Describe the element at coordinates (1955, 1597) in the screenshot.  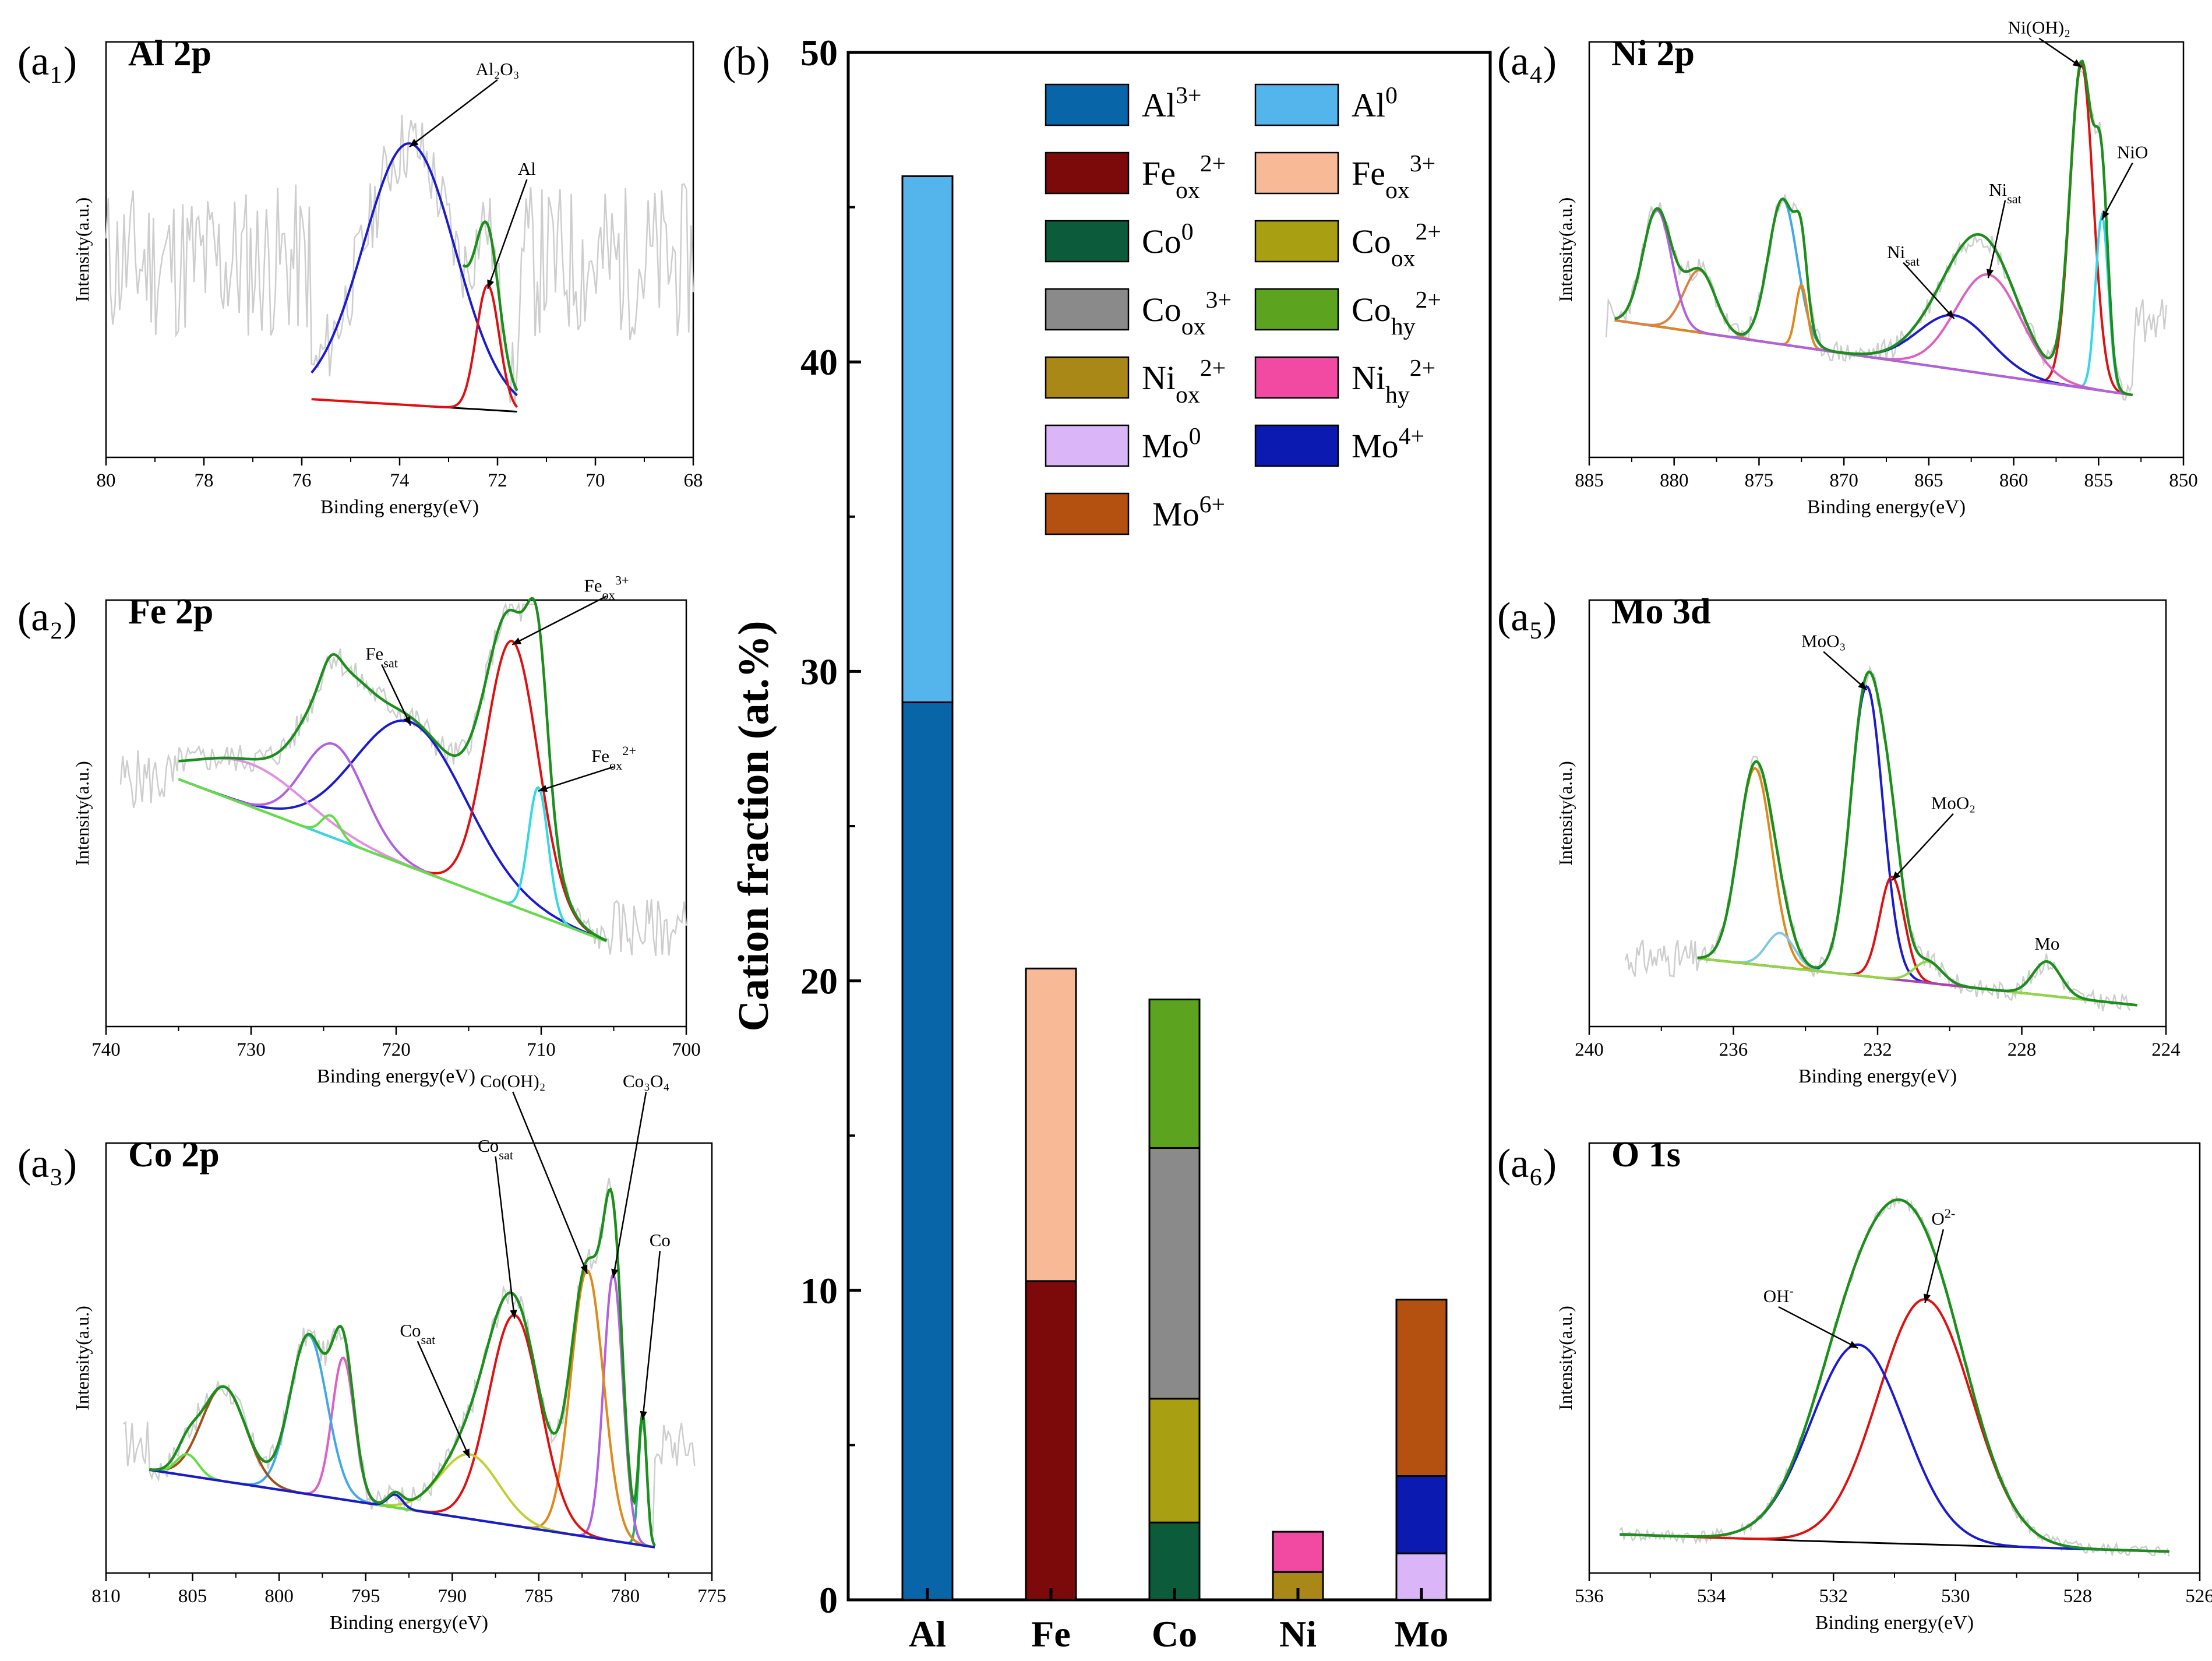
I see `x-tick-label: 530` at that location.